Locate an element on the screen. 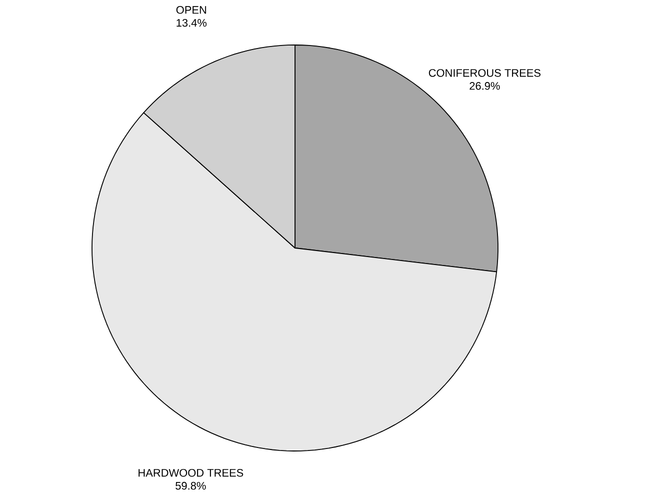 Image resolution: width=661 pixels, height=495 pixels. slice-label: HARDWOOD TREES is located at coordinates (191, 472).